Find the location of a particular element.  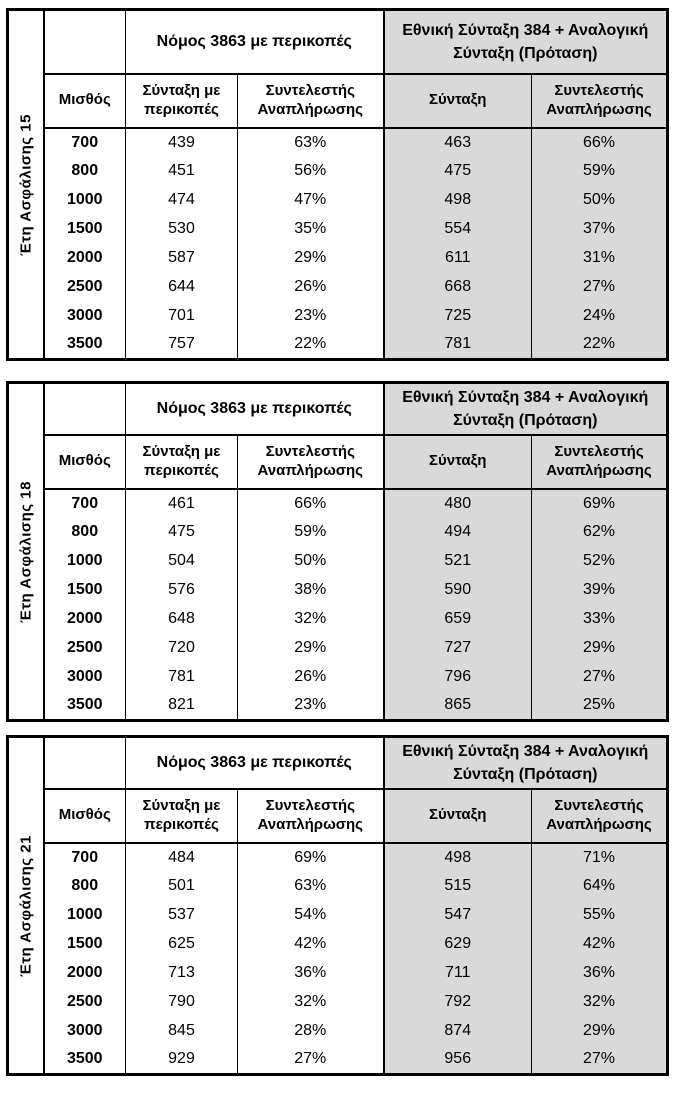

table-row: 1500 576 38% 590 39% is located at coordinates (338, 590).